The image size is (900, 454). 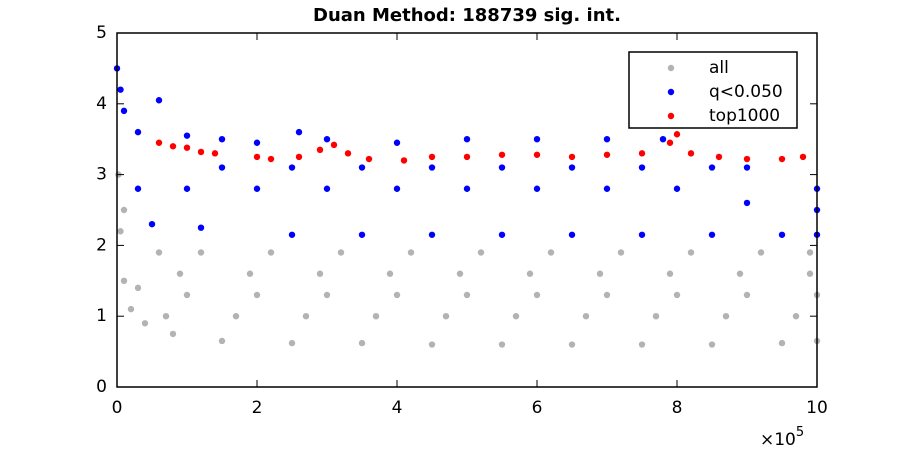 I want to click on y-tick-label: 3, so click(x=101, y=175).